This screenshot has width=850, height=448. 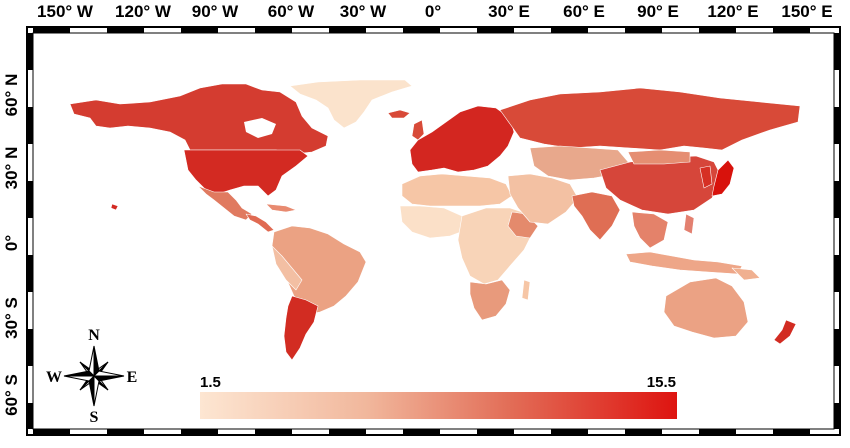 What do you see at coordinates (281, 208) in the screenshot?
I see `region-caribbean` at bounding box center [281, 208].